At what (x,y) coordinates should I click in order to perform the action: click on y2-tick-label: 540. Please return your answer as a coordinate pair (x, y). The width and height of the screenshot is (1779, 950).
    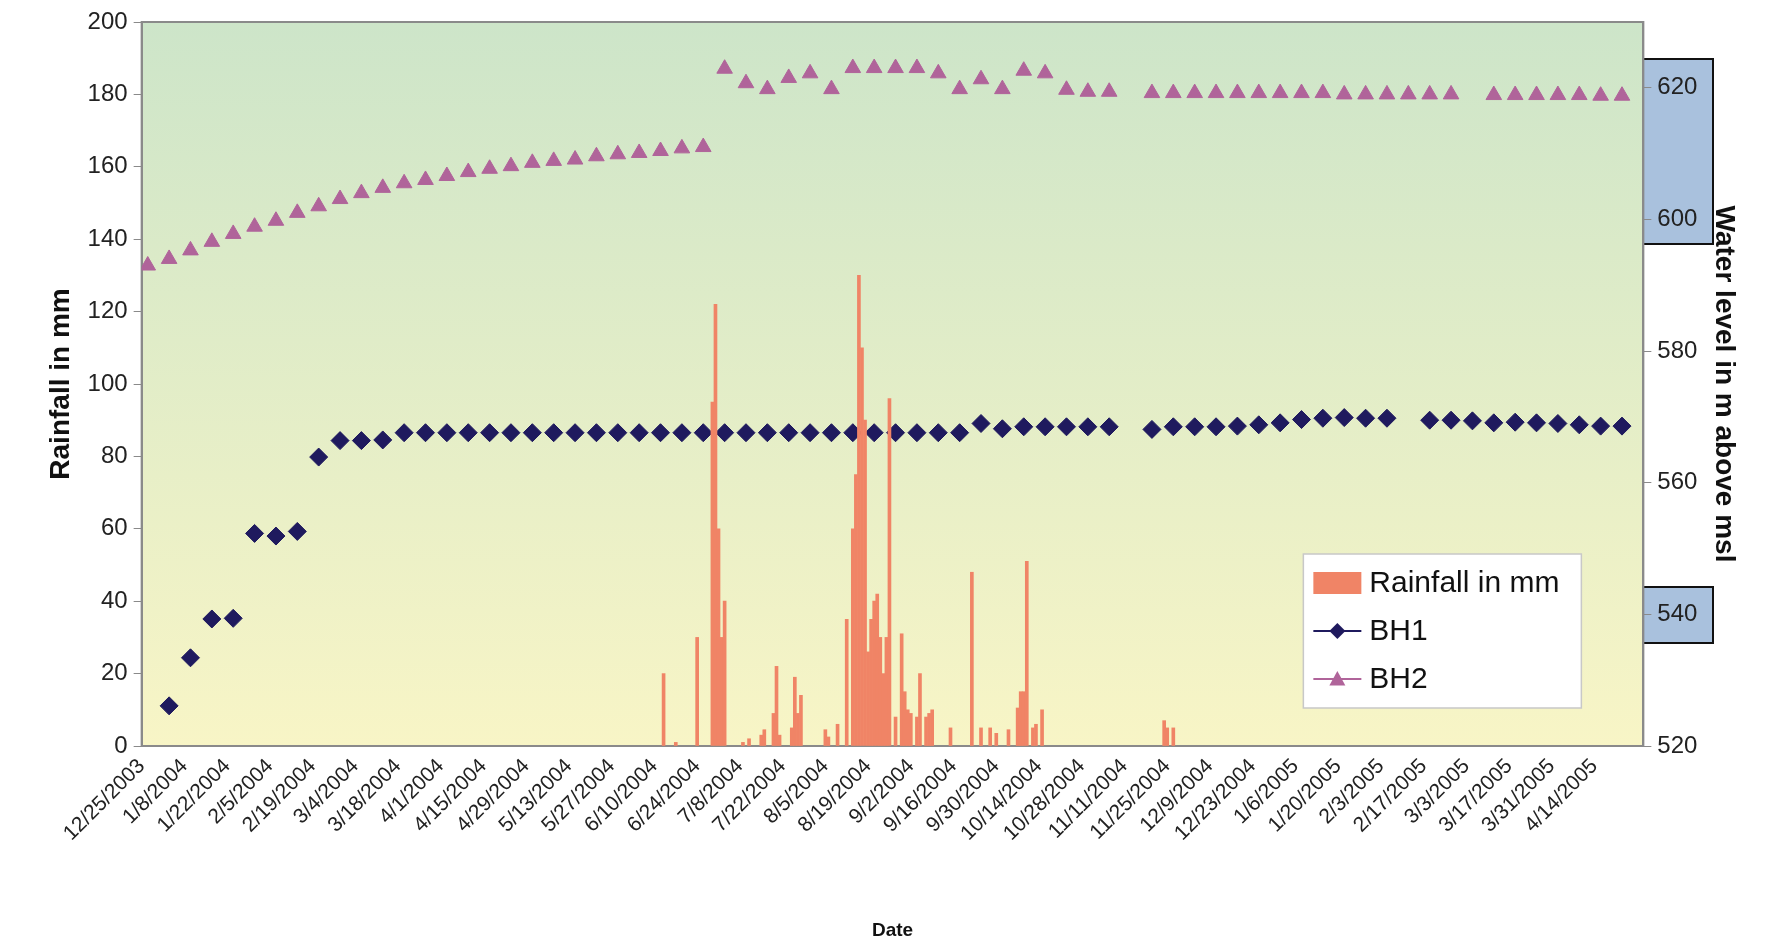
    Looking at the image, I should click on (1677, 612).